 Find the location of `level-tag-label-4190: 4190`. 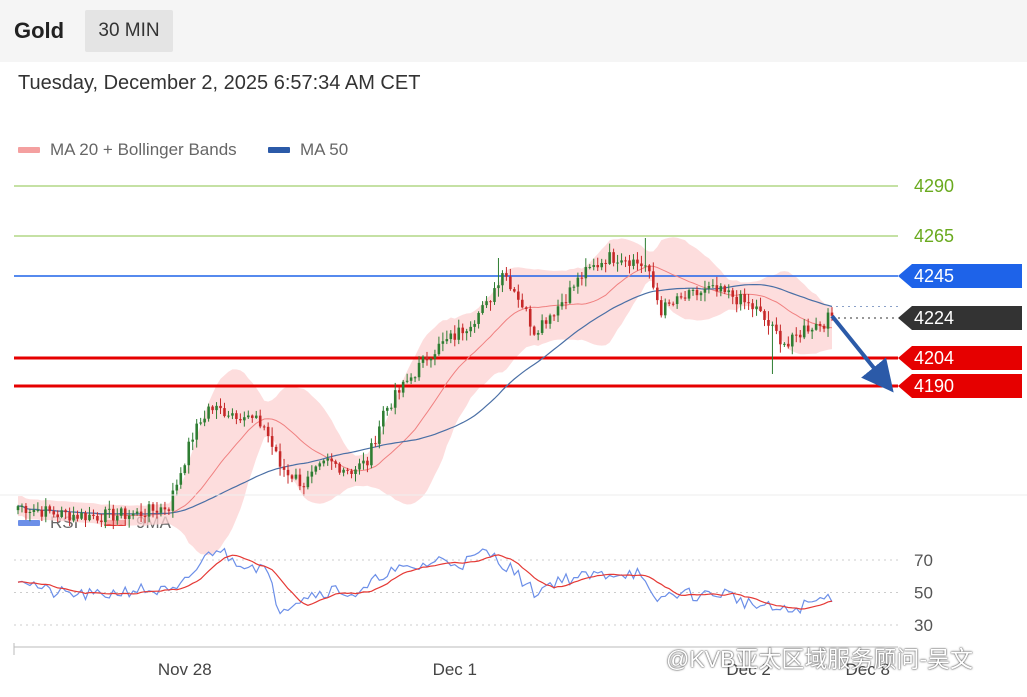

level-tag-label-4190: 4190 is located at coordinates (934, 386).